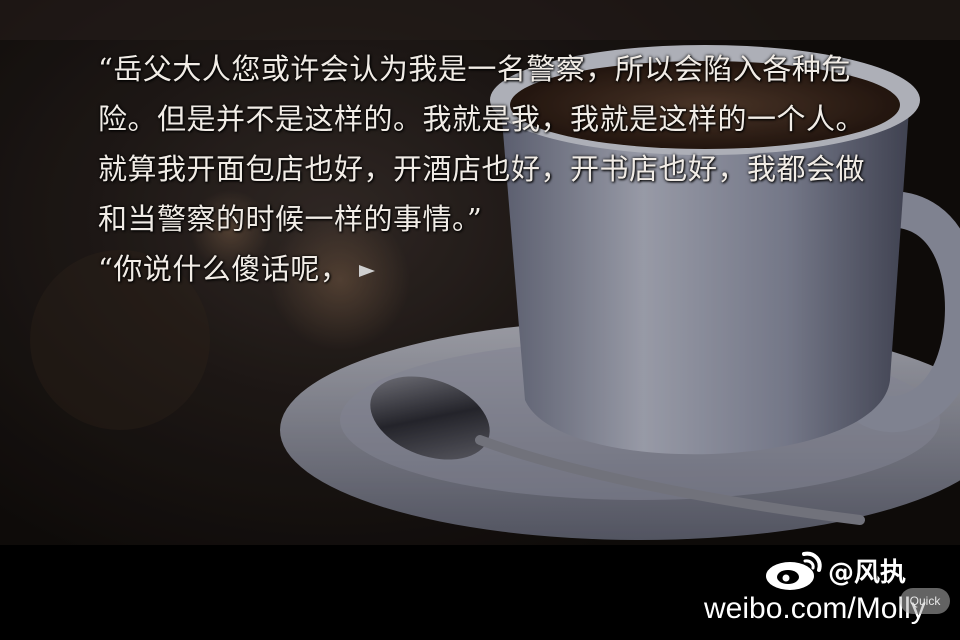 This screenshot has height=640, width=960. What do you see at coordinates (925, 601) in the screenshot?
I see `quick-button: Quick` at bounding box center [925, 601].